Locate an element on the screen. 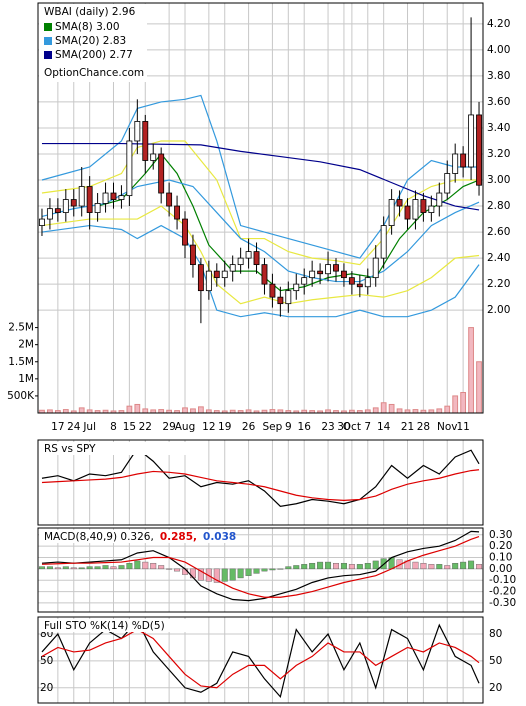 The height and width of the screenshot is (706, 526). y-tick-label: 0.00 is located at coordinates (500, 569).